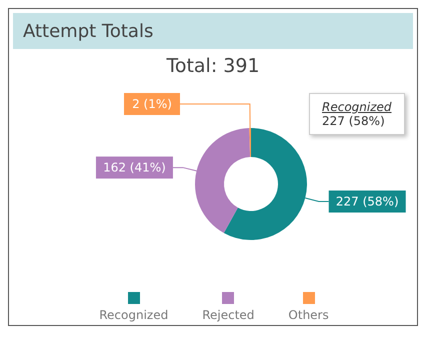 Image resolution: width=426 pixels, height=337 pixels. I want to click on chart-subtitle: Total: 391, so click(213, 66).